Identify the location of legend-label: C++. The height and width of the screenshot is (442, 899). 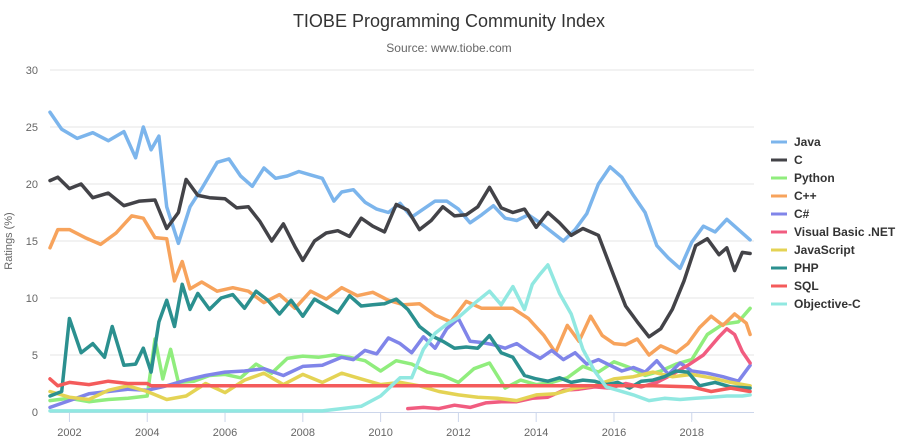
(805, 196).